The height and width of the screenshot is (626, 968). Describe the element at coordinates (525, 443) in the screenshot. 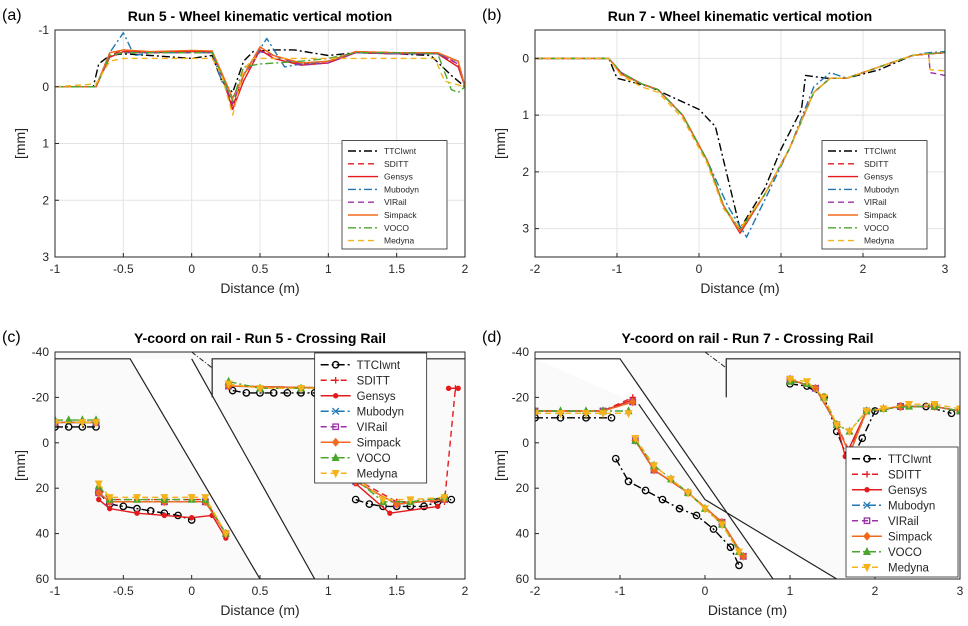

I see `y-tick-label: 0` at that location.